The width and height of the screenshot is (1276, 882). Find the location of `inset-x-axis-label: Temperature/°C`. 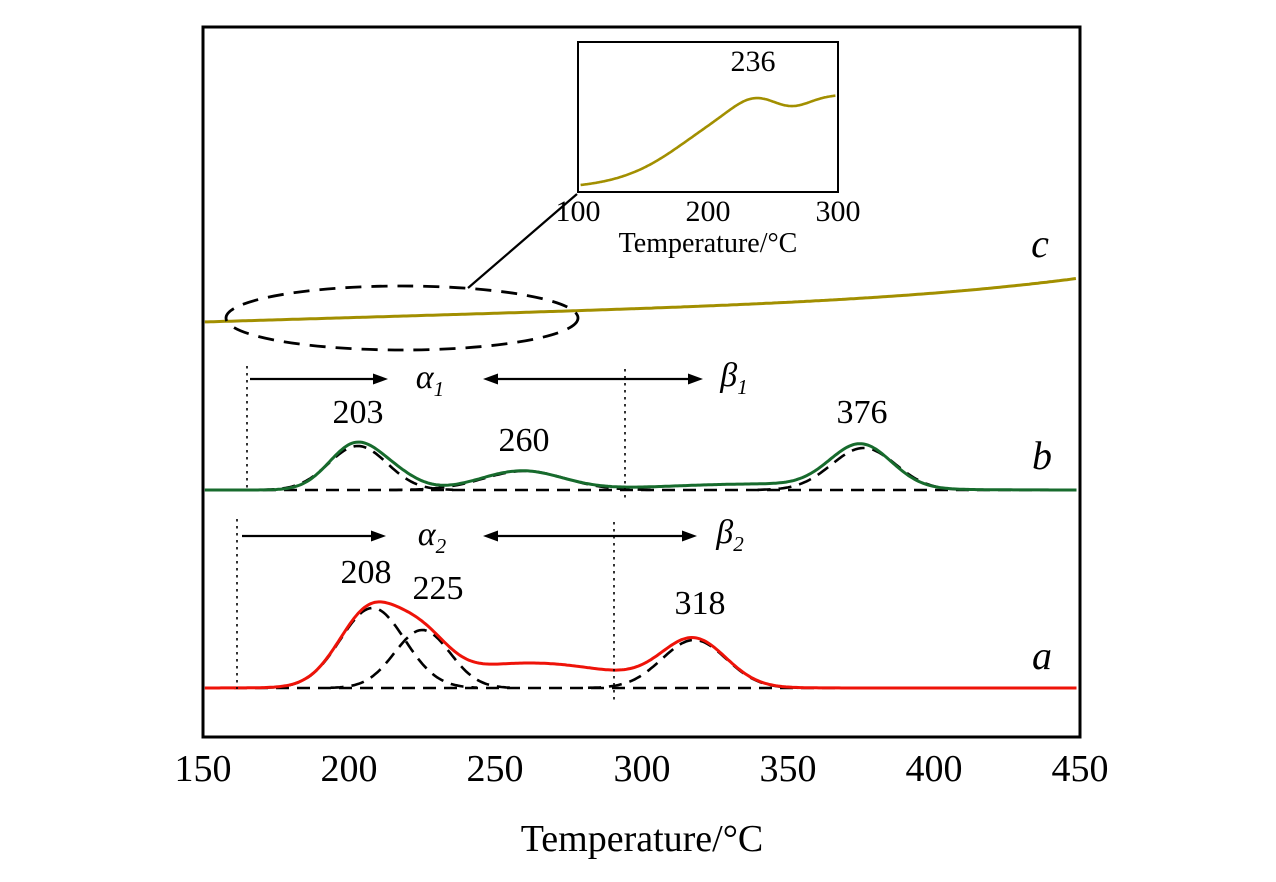

inset-x-axis-label: Temperature/°C is located at coordinates (708, 243).